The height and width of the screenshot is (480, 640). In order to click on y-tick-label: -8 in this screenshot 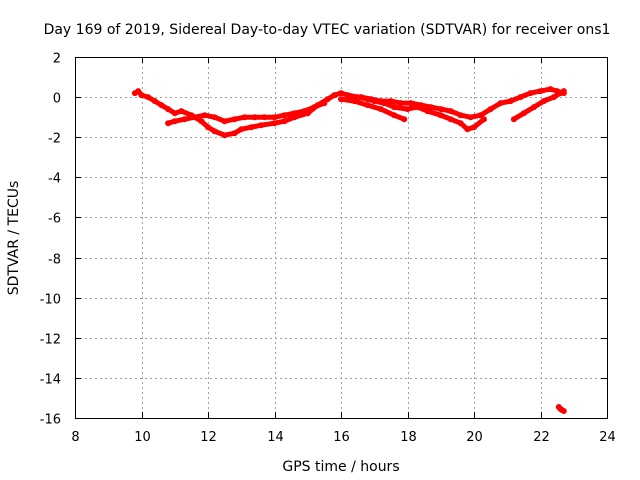, I will do `click(54, 260)`.